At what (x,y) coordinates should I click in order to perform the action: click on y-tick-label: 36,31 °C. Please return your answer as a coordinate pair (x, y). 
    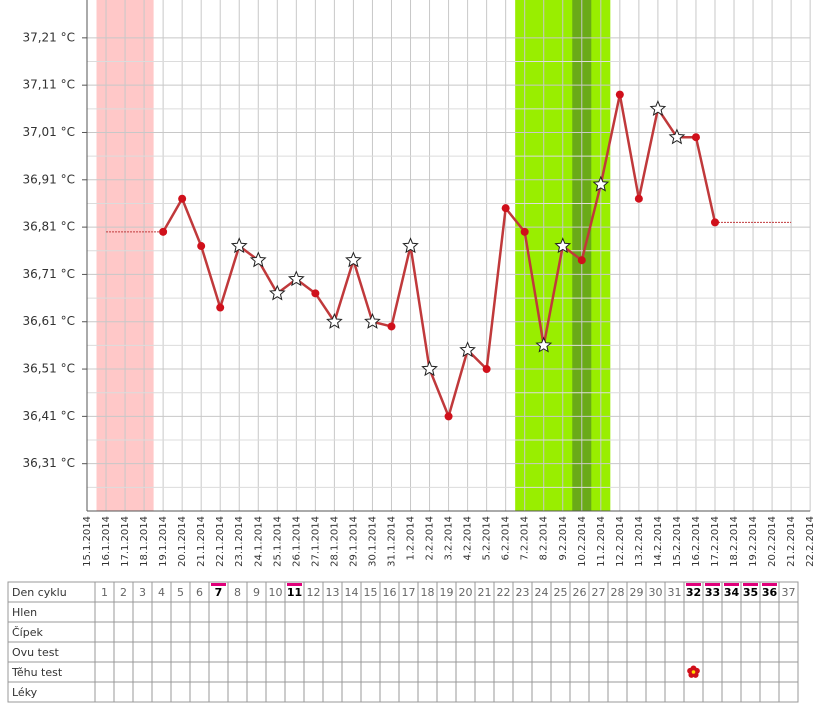
    Looking at the image, I should click on (48, 463).